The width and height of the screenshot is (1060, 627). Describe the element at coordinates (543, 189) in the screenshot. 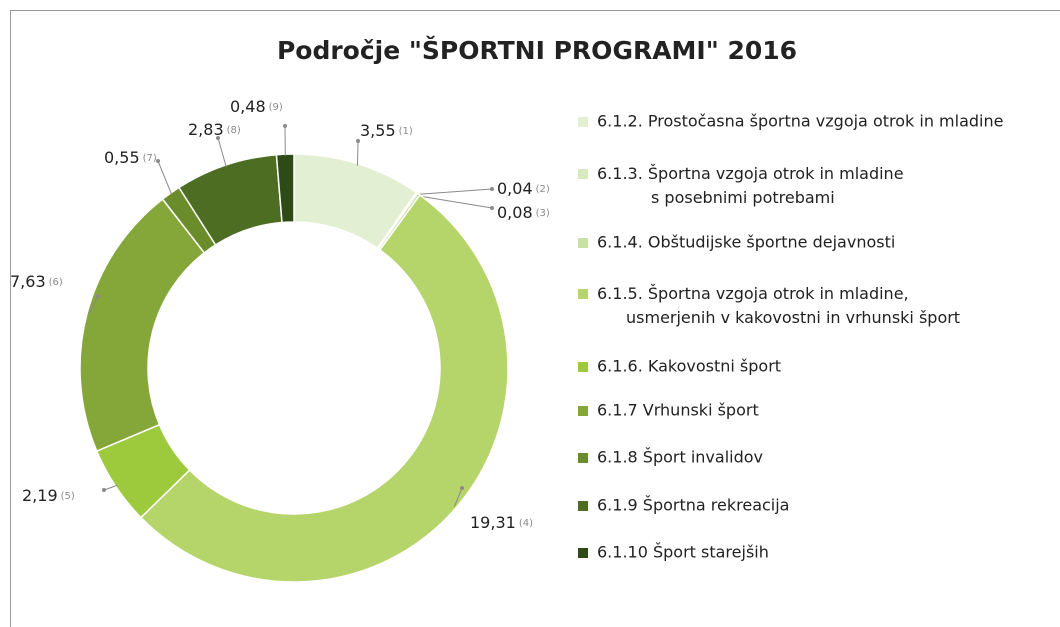

I see `value-label-note: (2)` at that location.